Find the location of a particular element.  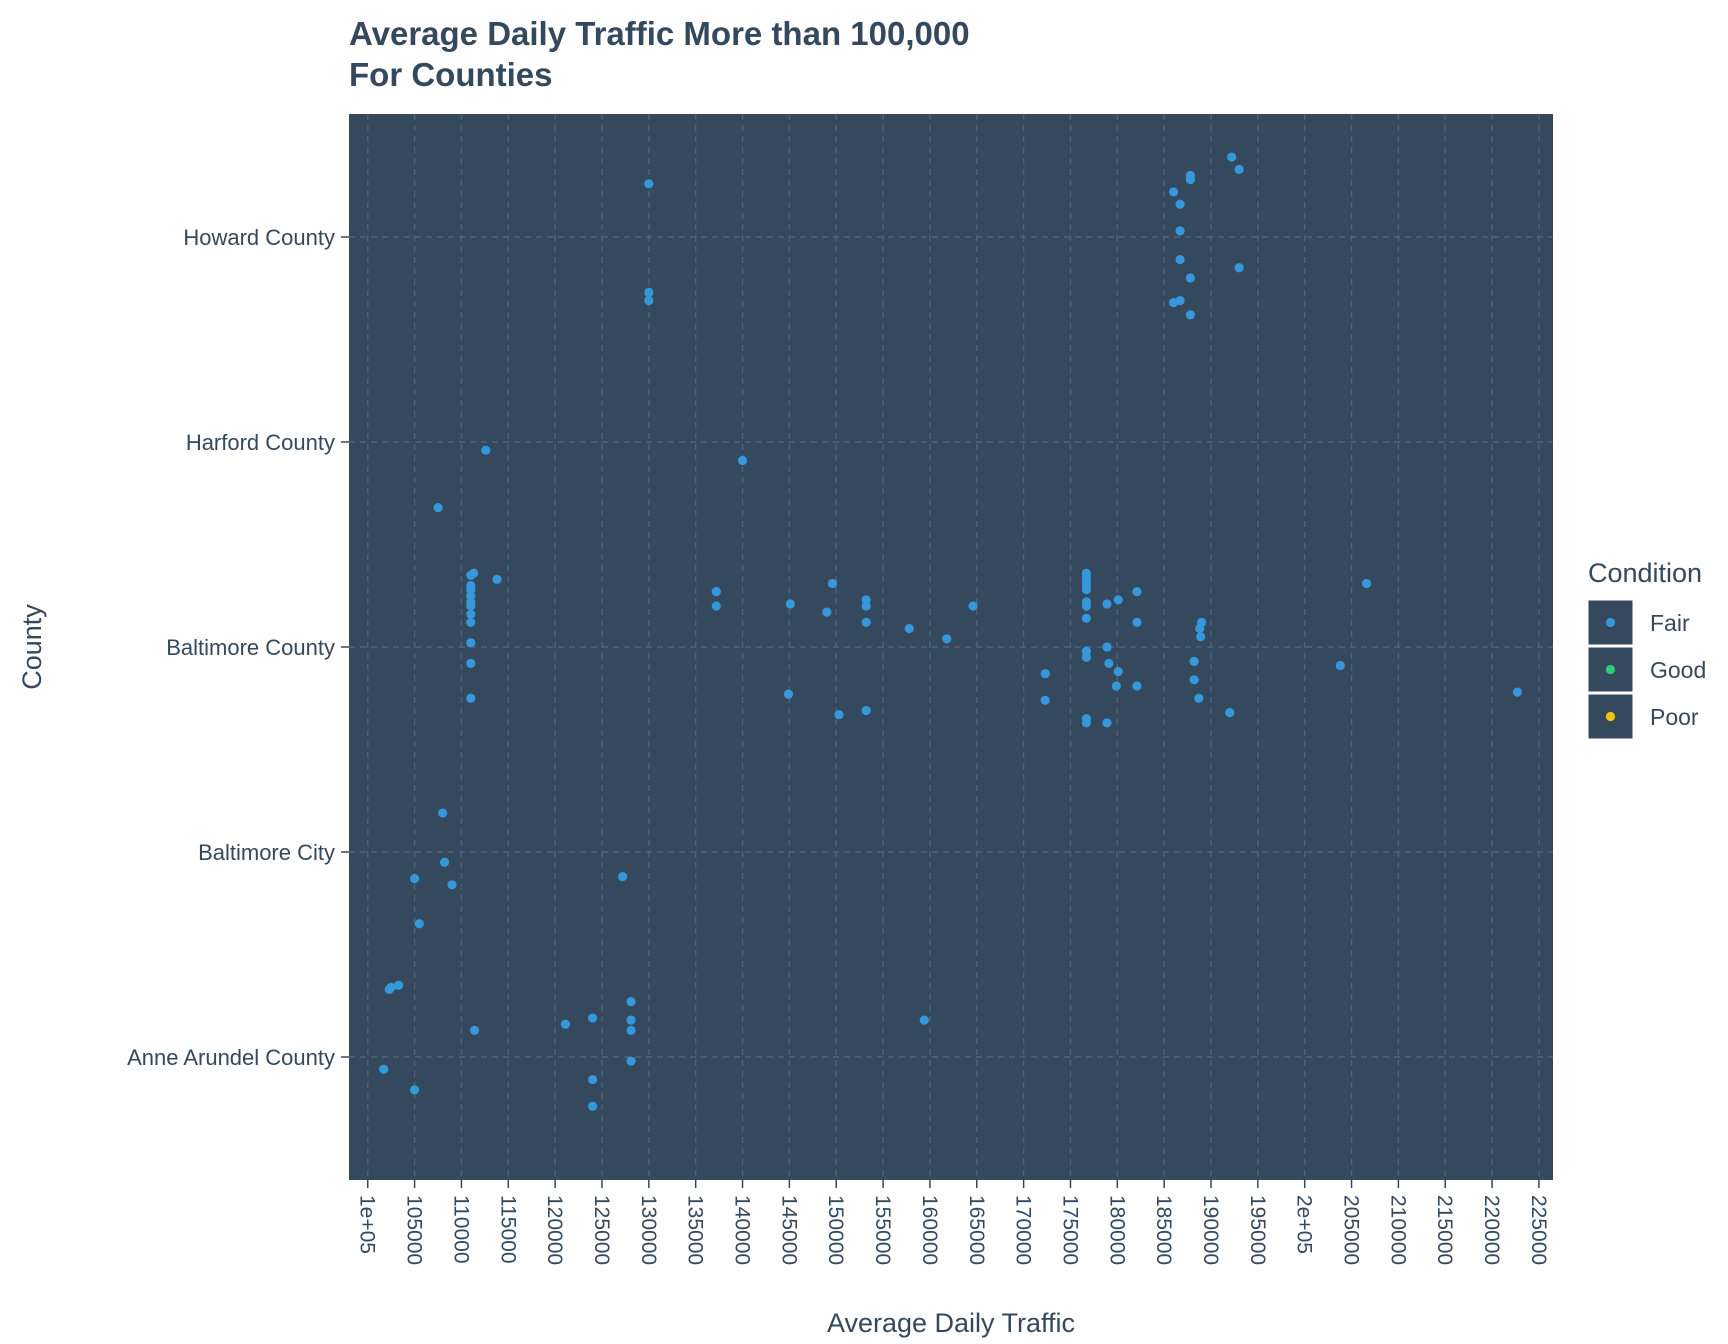

legend-title: Condition is located at coordinates (1645, 573).